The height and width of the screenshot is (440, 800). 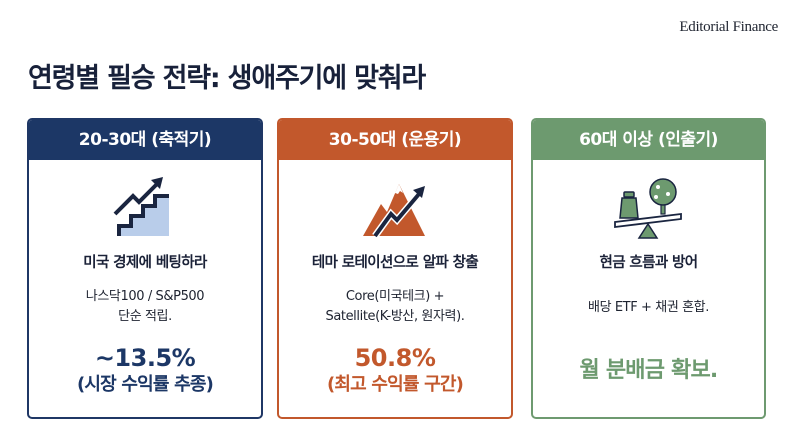 I want to click on card-description: Core(미국테크) + Satellite(K-방산, 원자력)., so click(x=395, y=306).